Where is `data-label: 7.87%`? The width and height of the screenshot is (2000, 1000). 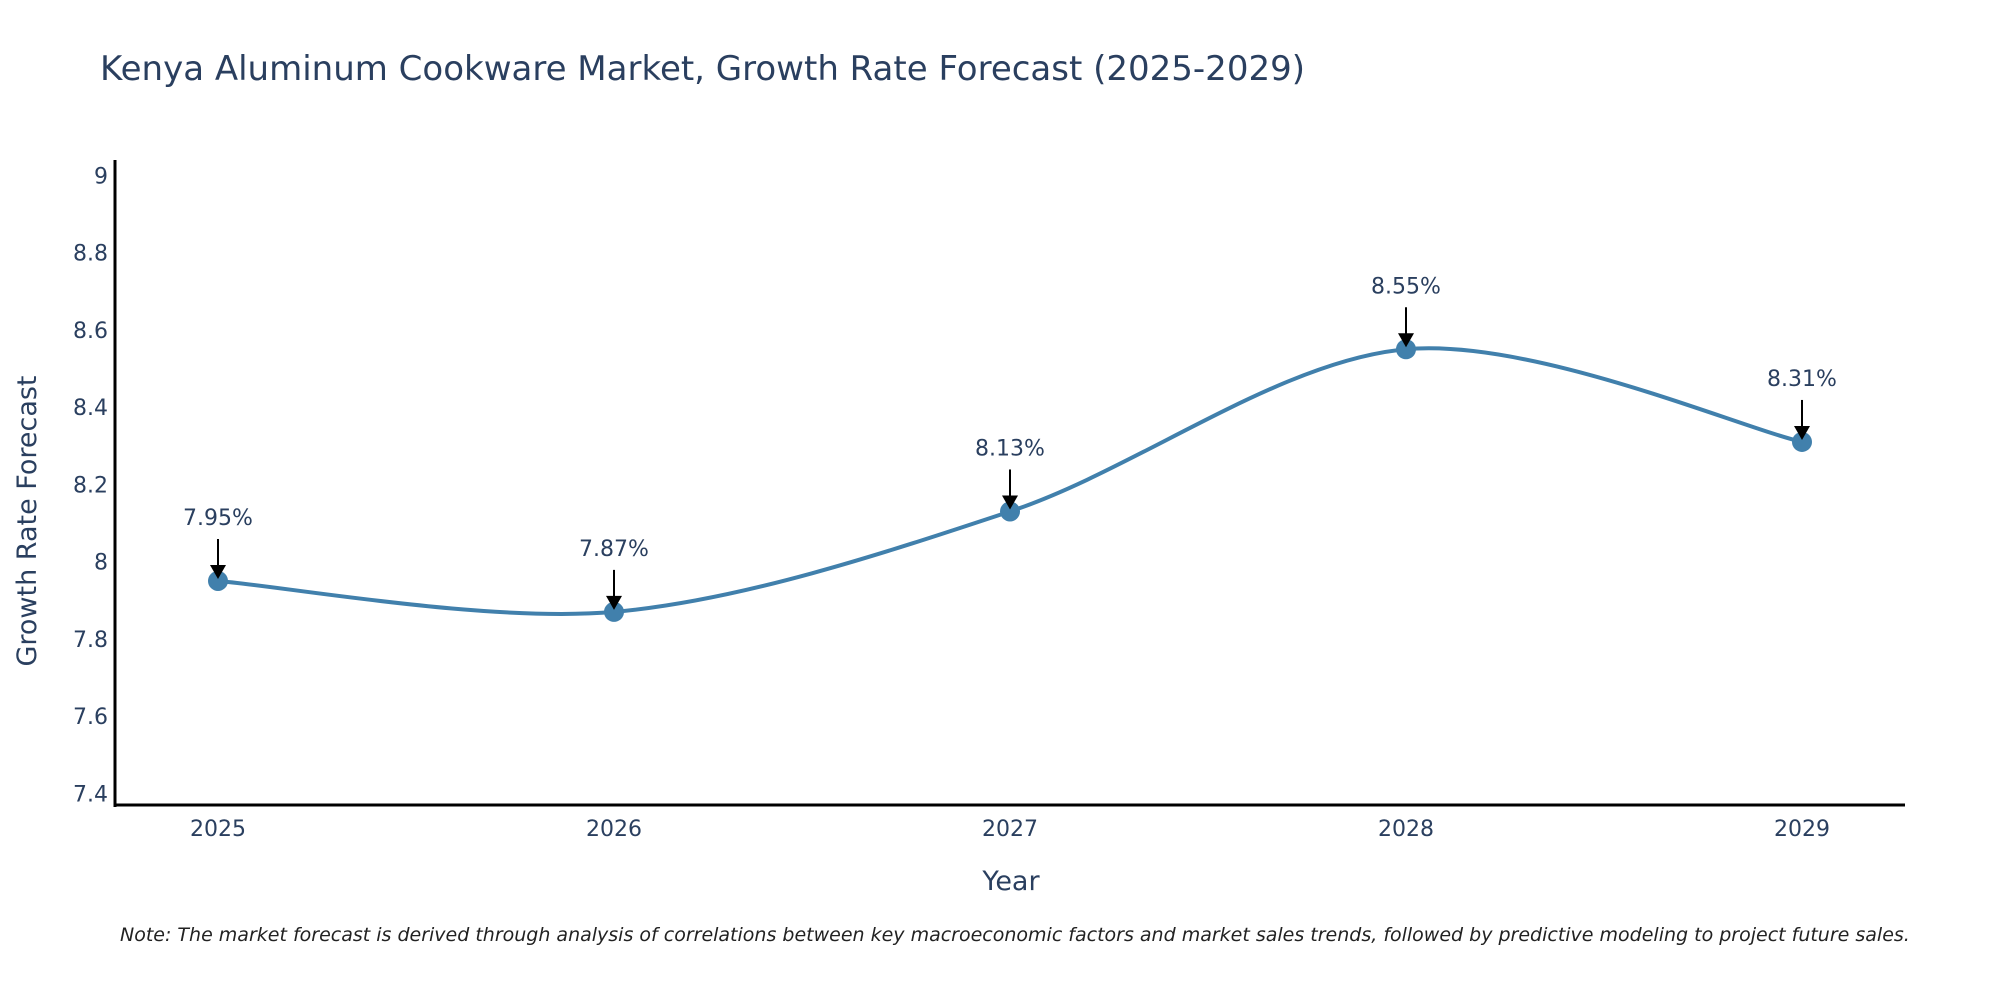
data-label: 7.87% is located at coordinates (614, 549).